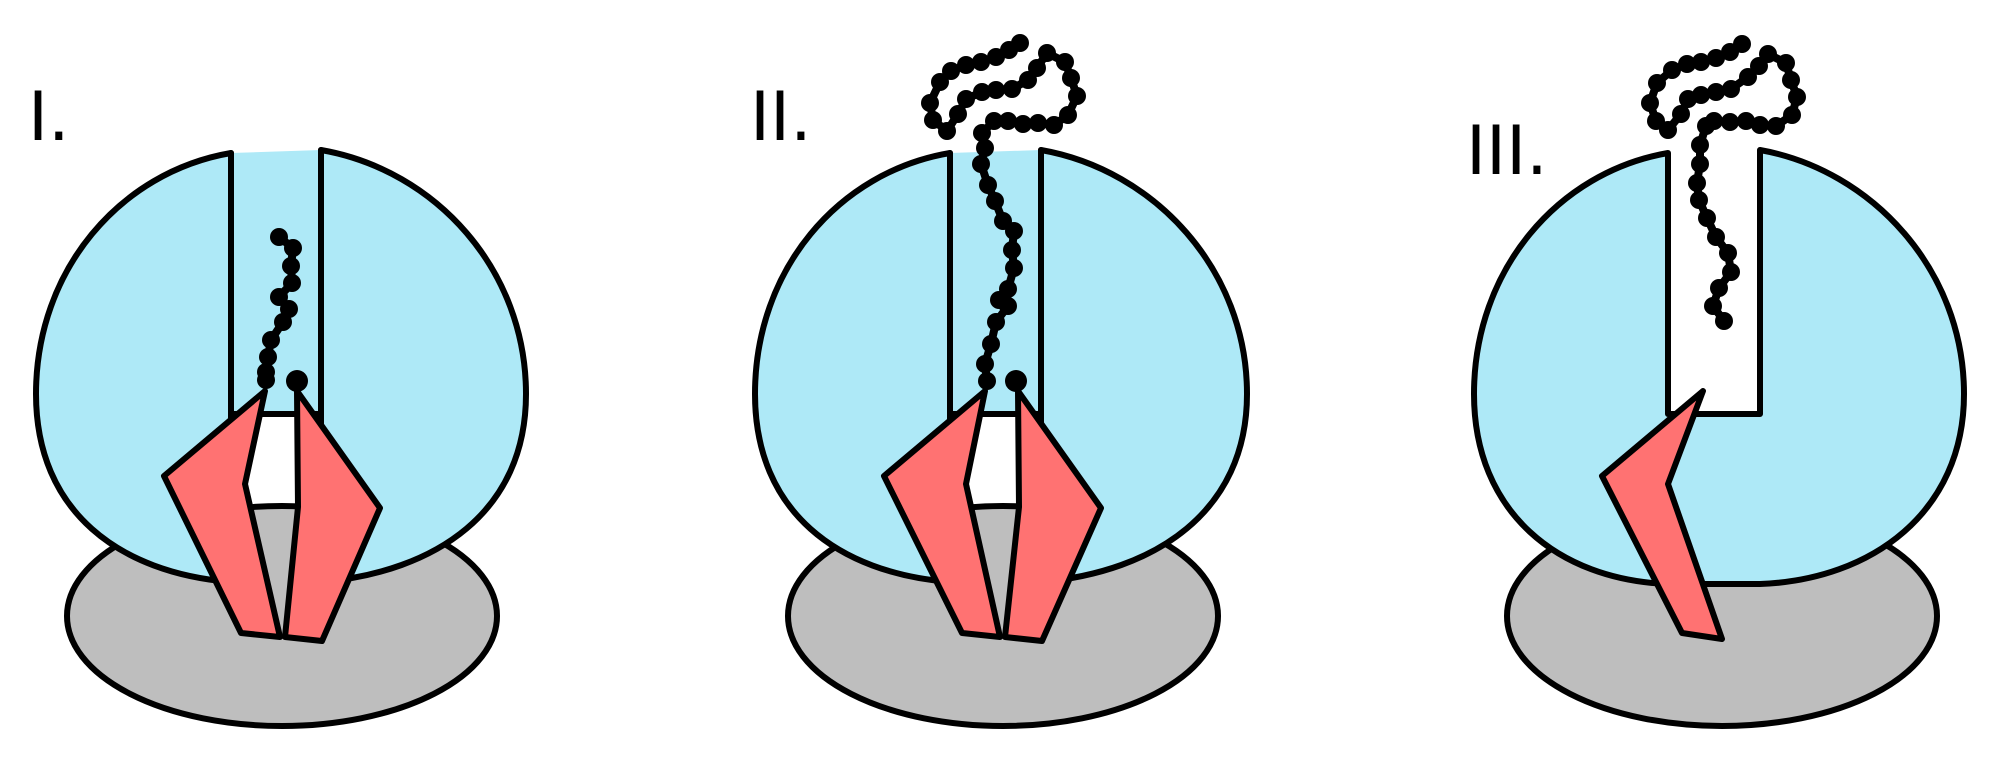 Image resolution: width=2000 pixels, height=768 pixels. What do you see at coordinates (1507, 151) in the screenshot?
I see `panel-3-label: III.` at bounding box center [1507, 151].